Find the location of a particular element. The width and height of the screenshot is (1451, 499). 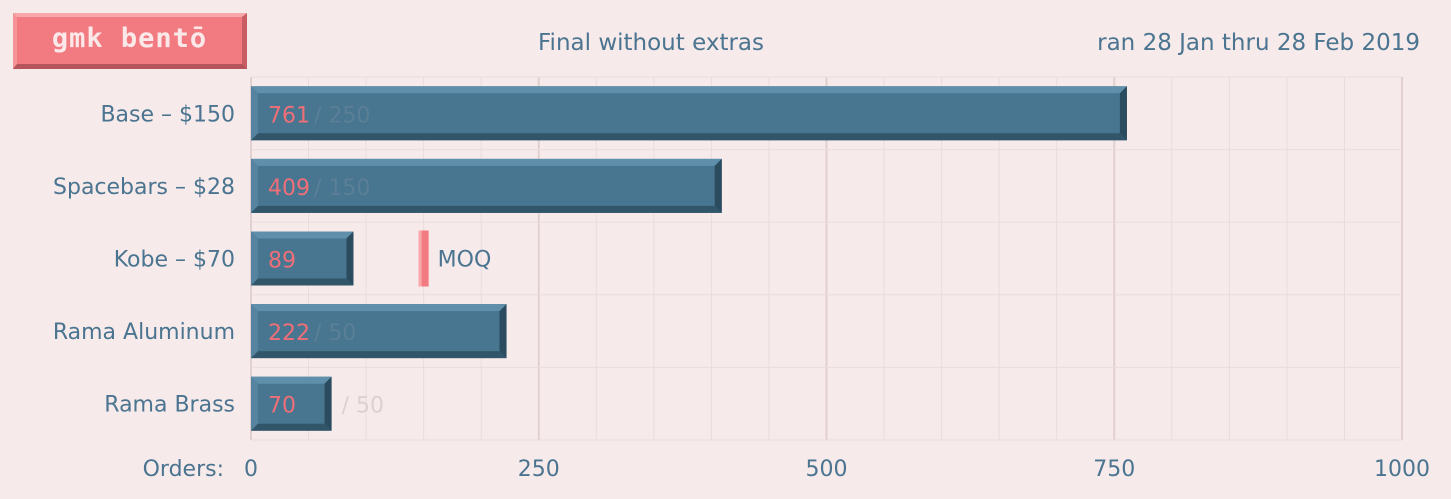

chart-subtitle: Final without extras is located at coordinates (651, 43).